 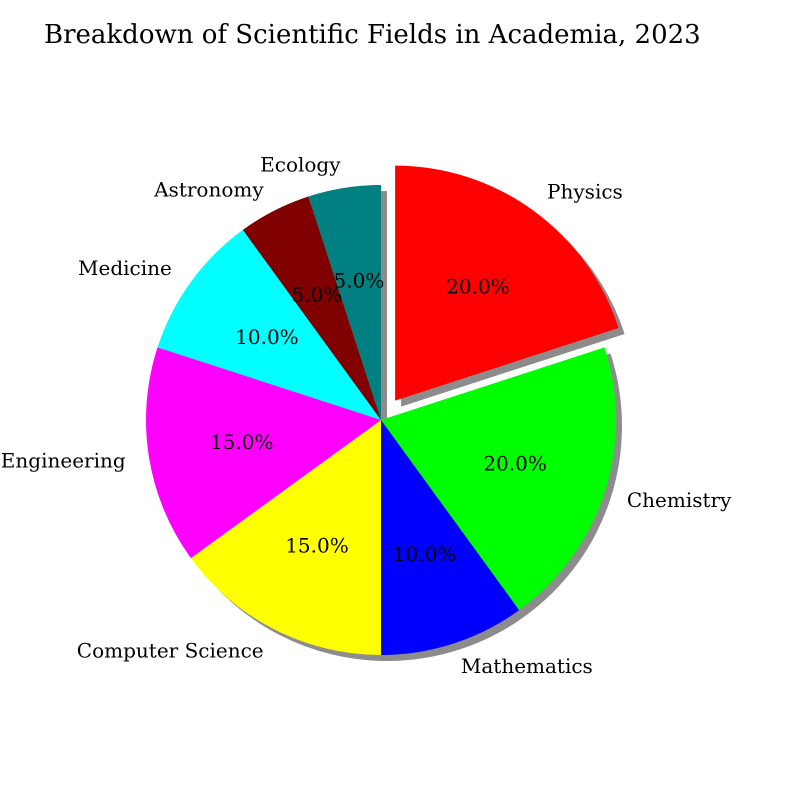 What do you see at coordinates (242, 442) in the screenshot?
I see `pct-label-engineering: 15.0%` at bounding box center [242, 442].